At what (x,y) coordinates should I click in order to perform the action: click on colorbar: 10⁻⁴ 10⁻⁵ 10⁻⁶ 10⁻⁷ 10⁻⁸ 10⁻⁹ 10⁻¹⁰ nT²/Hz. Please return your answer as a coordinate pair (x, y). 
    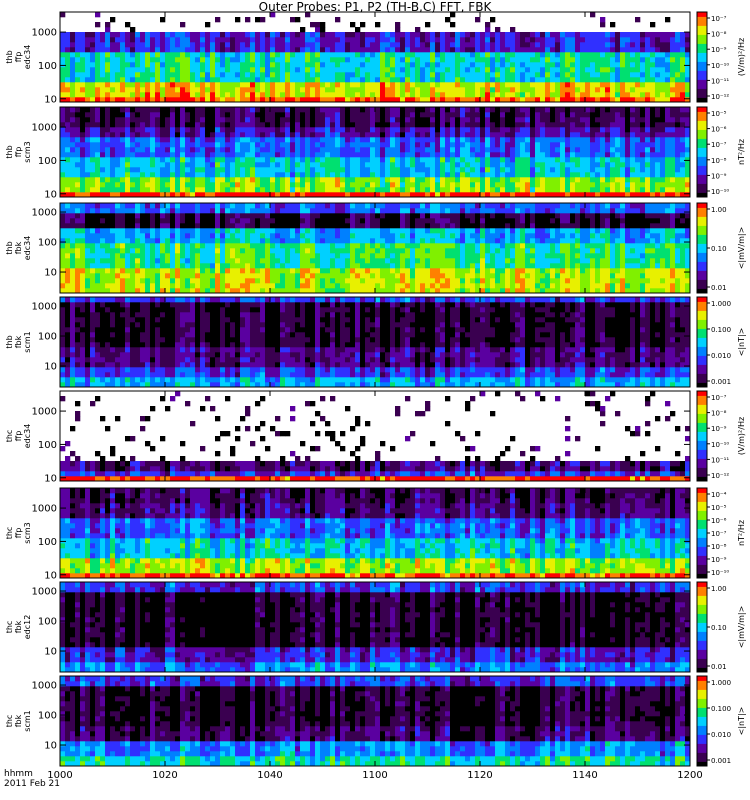
    Looking at the image, I should click on (721, 533).